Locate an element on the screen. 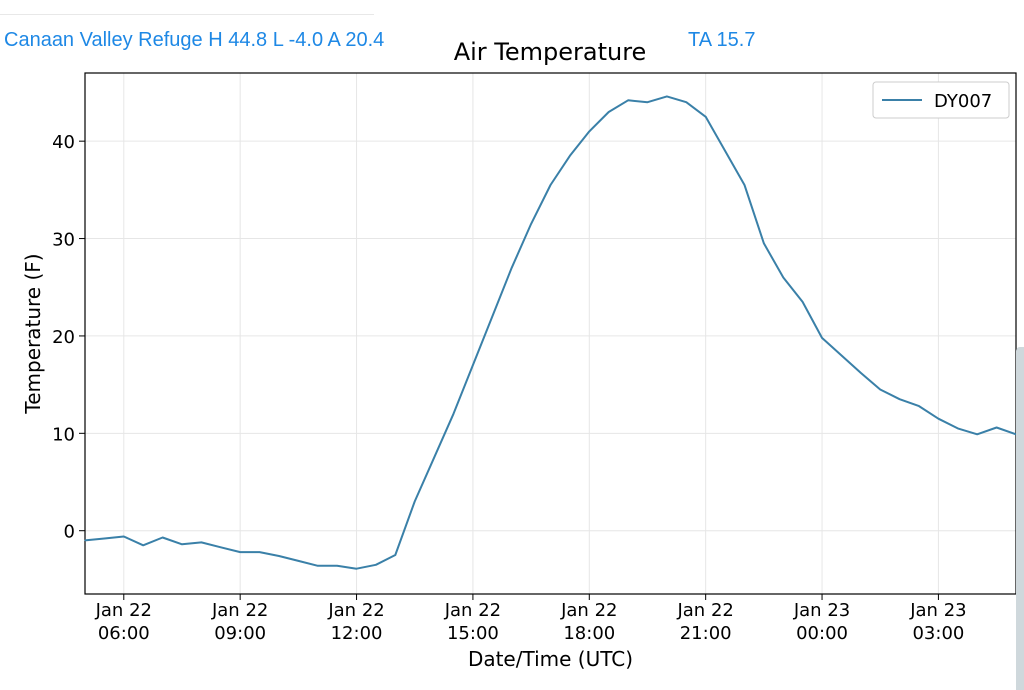 This screenshot has height=690, width=1024. legend-box is located at coordinates (941, 100).